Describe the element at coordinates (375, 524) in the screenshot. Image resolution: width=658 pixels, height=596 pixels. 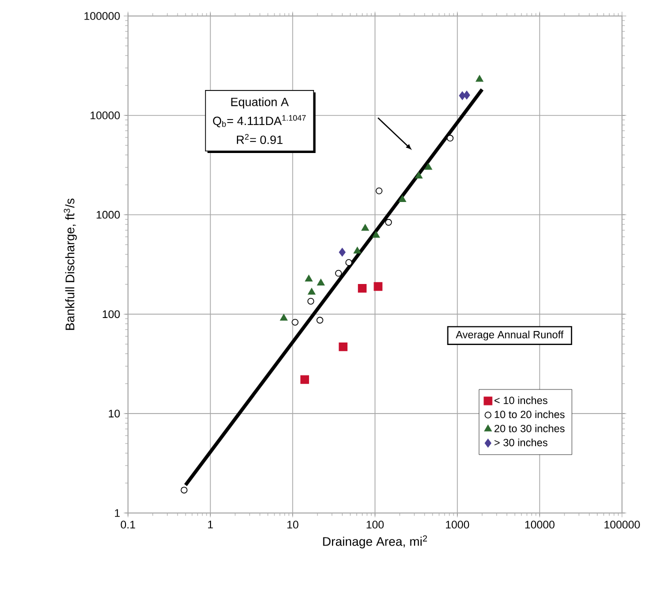
I see `x-tick-label: 100` at that location.